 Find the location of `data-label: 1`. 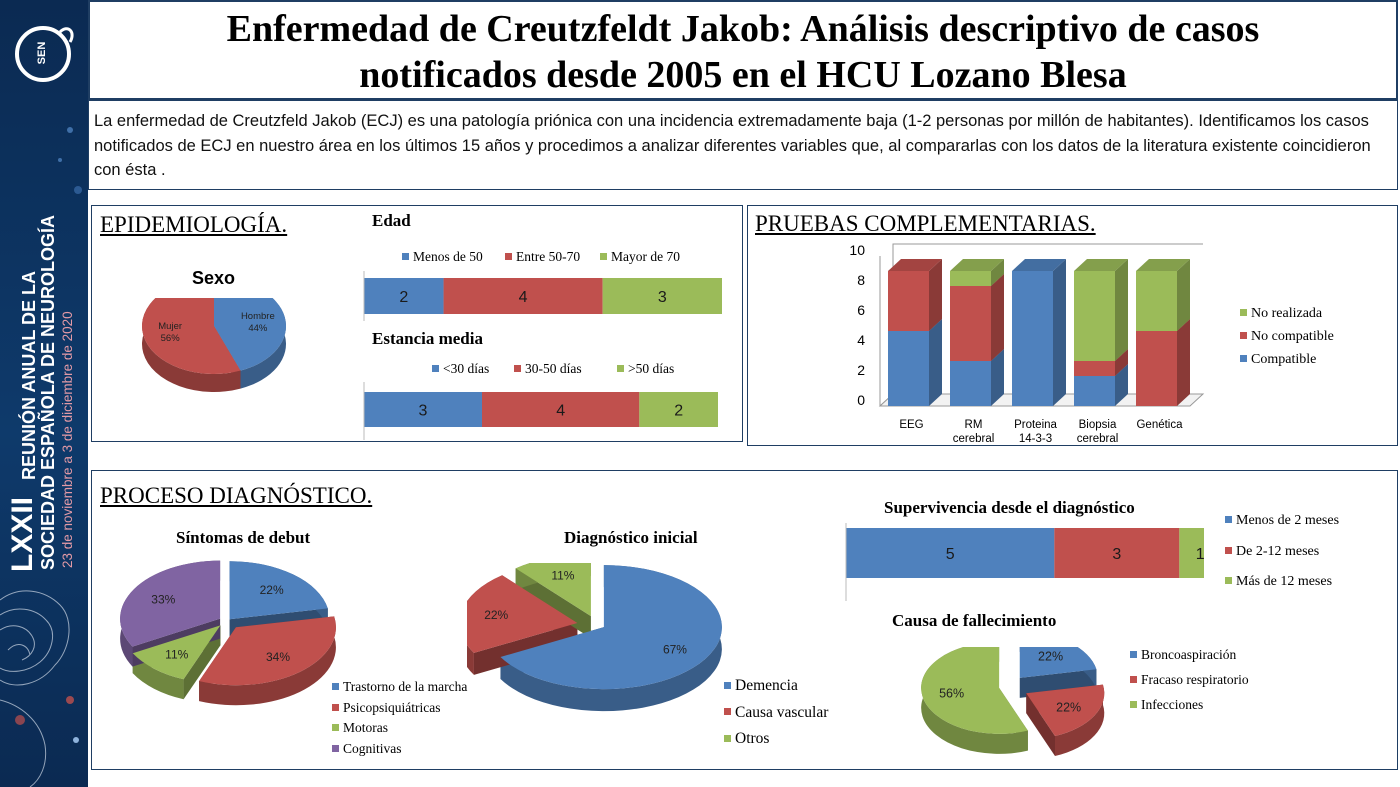

data-label: 1 is located at coordinates (1200, 554).